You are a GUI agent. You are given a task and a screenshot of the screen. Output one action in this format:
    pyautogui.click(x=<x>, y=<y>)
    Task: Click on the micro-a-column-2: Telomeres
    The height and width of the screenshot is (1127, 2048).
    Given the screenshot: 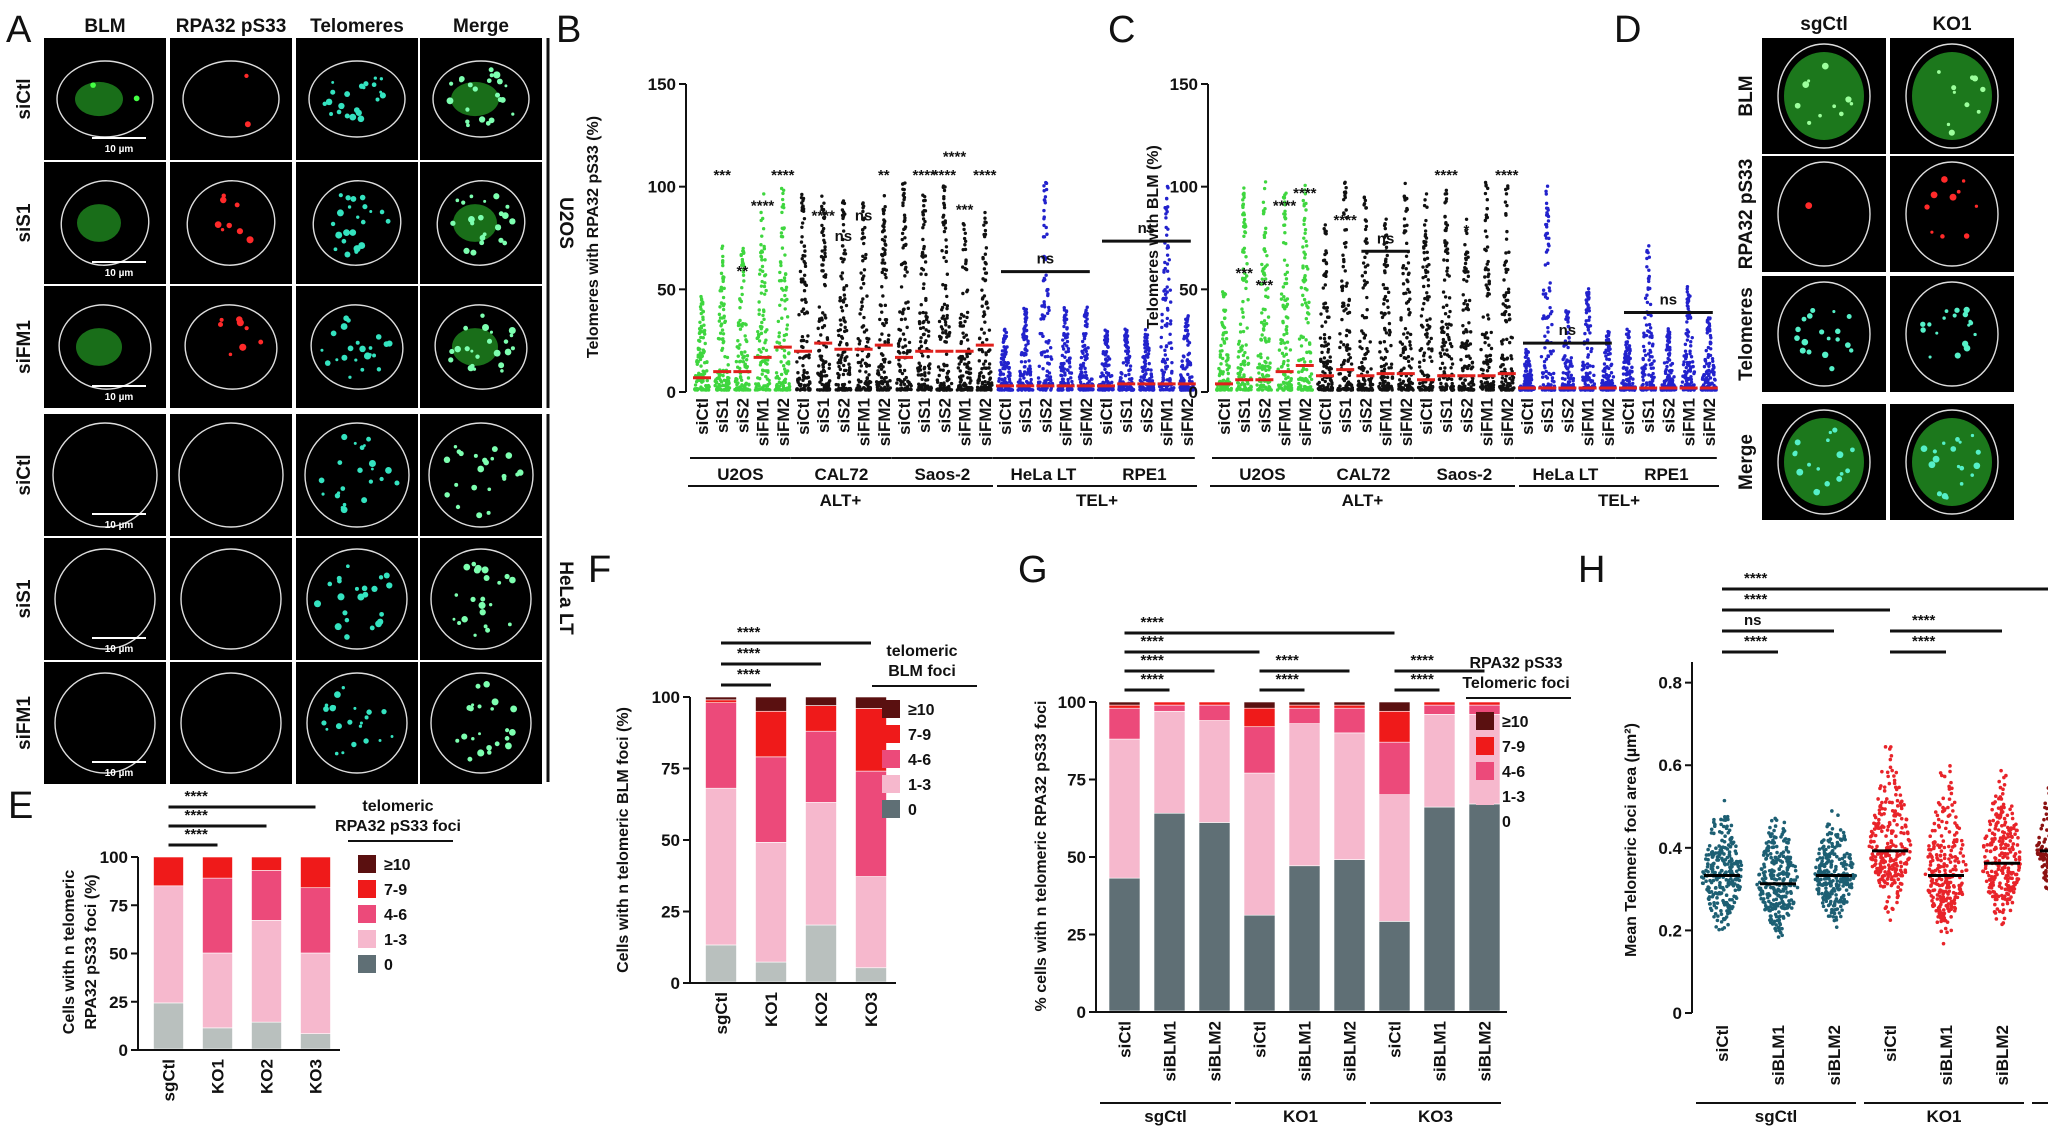 What is the action you would take?
    pyautogui.click(x=357, y=26)
    